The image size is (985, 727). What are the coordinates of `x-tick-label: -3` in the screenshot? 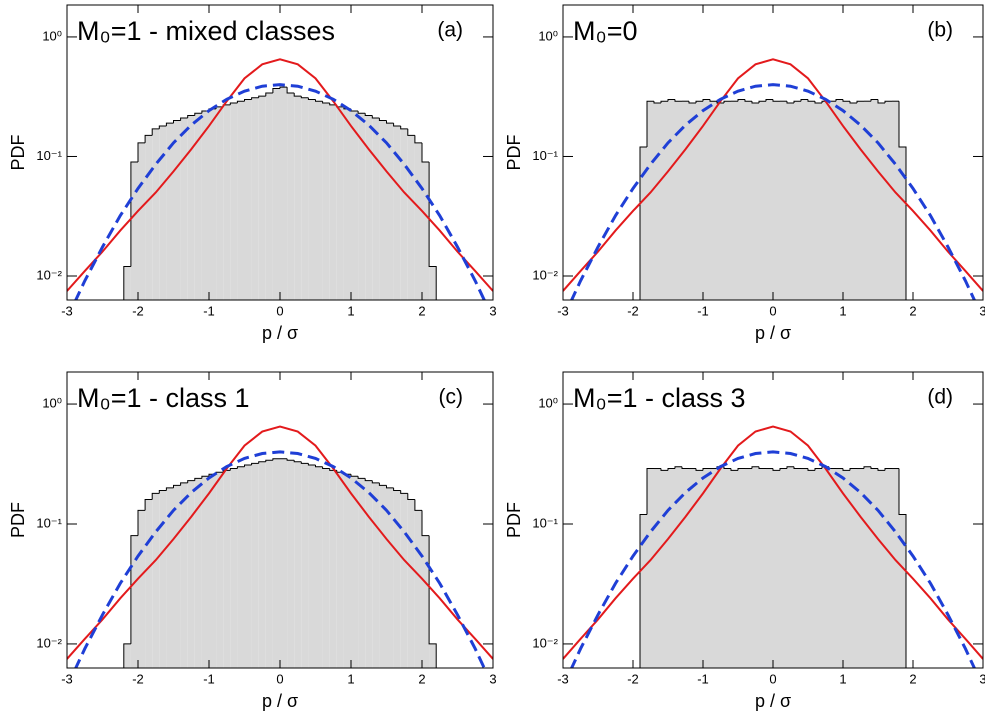 It's located at (563, 678).